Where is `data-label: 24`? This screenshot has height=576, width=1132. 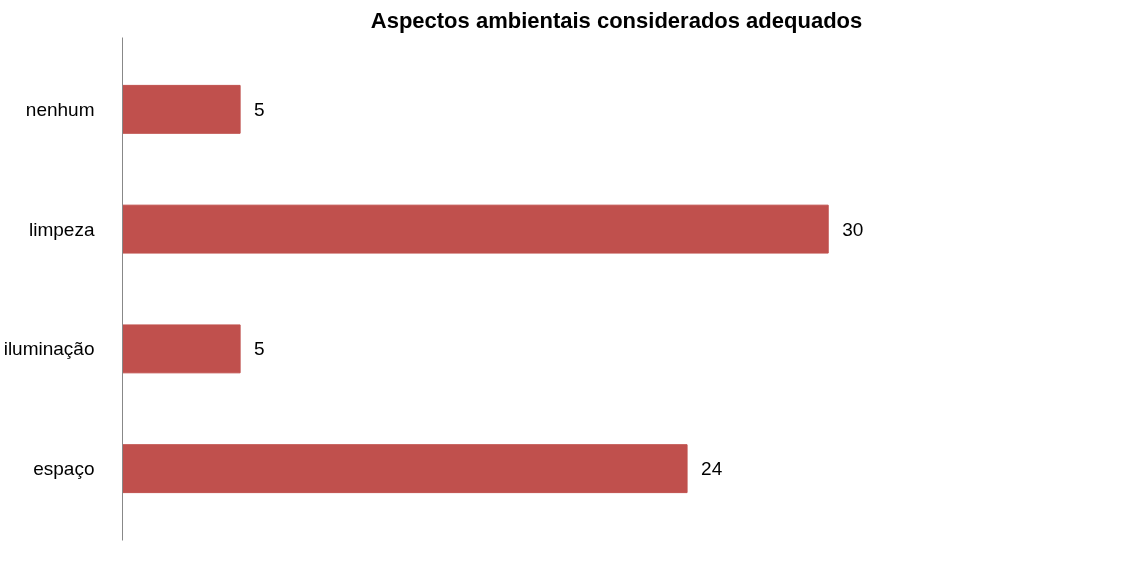
data-label: 24 is located at coordinates (712, 469).